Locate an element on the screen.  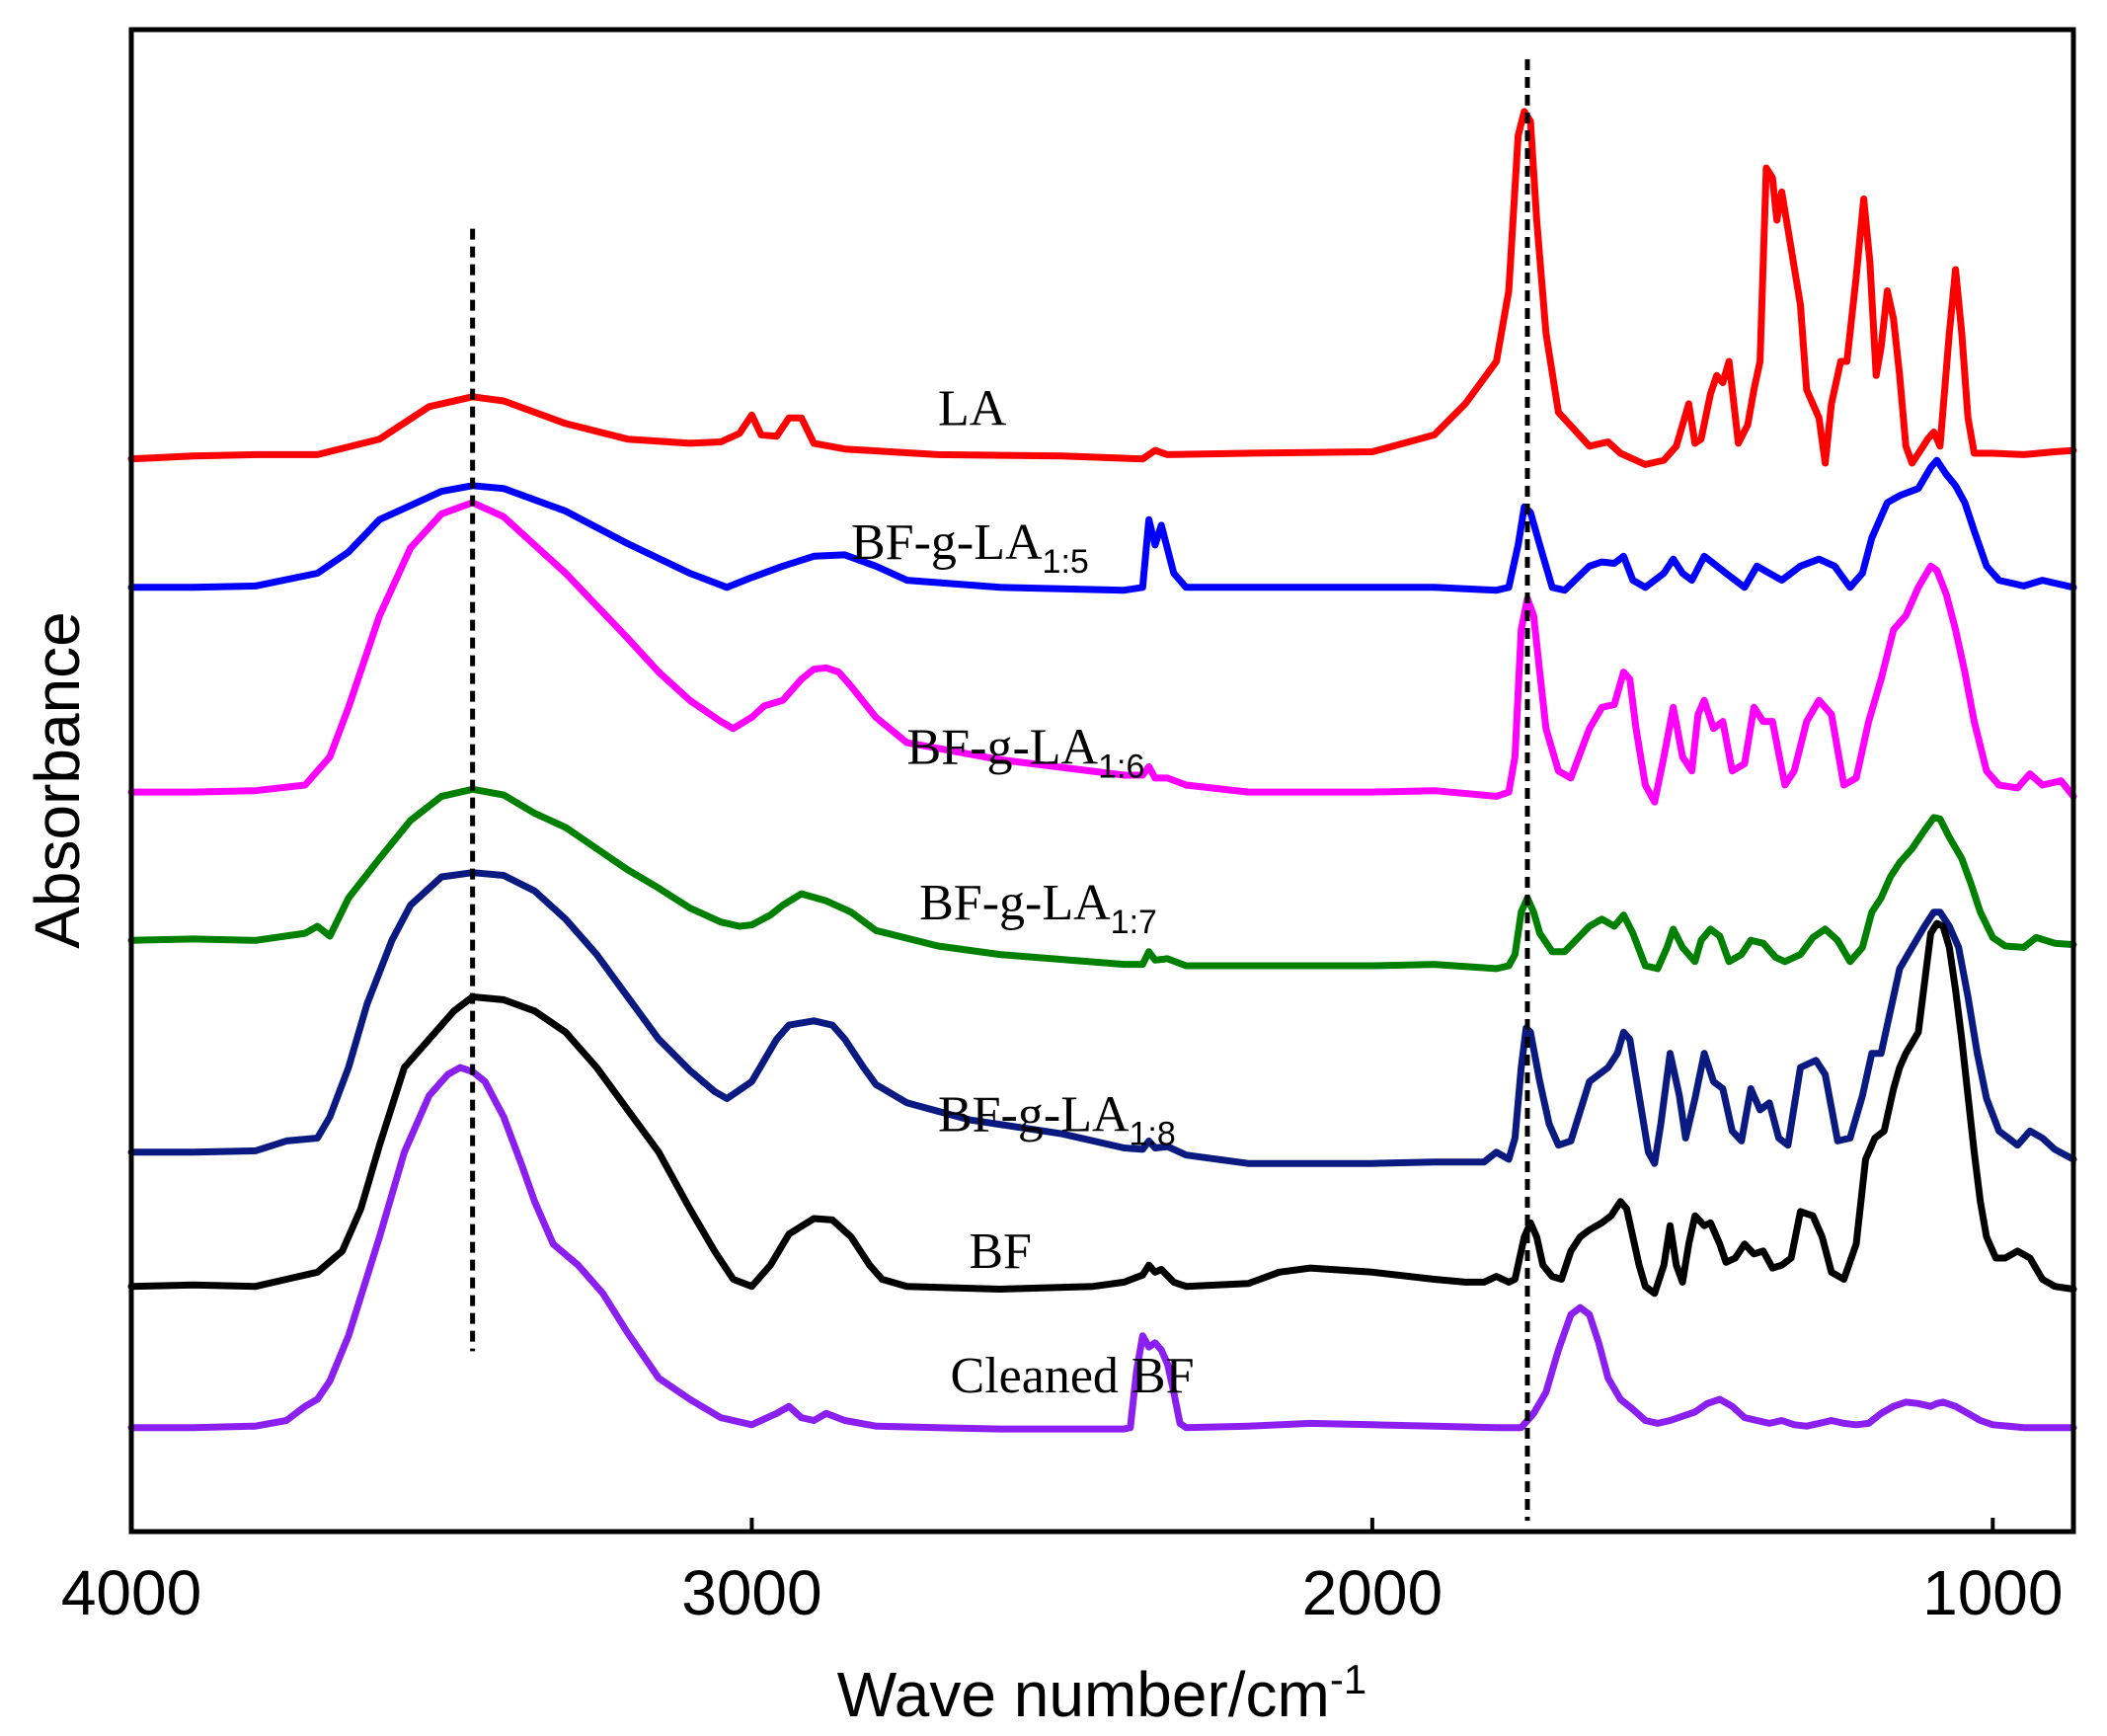
series-label-bf-g-la-1-5: BF-g-LA1:5 is located at coordinates (970, 547).